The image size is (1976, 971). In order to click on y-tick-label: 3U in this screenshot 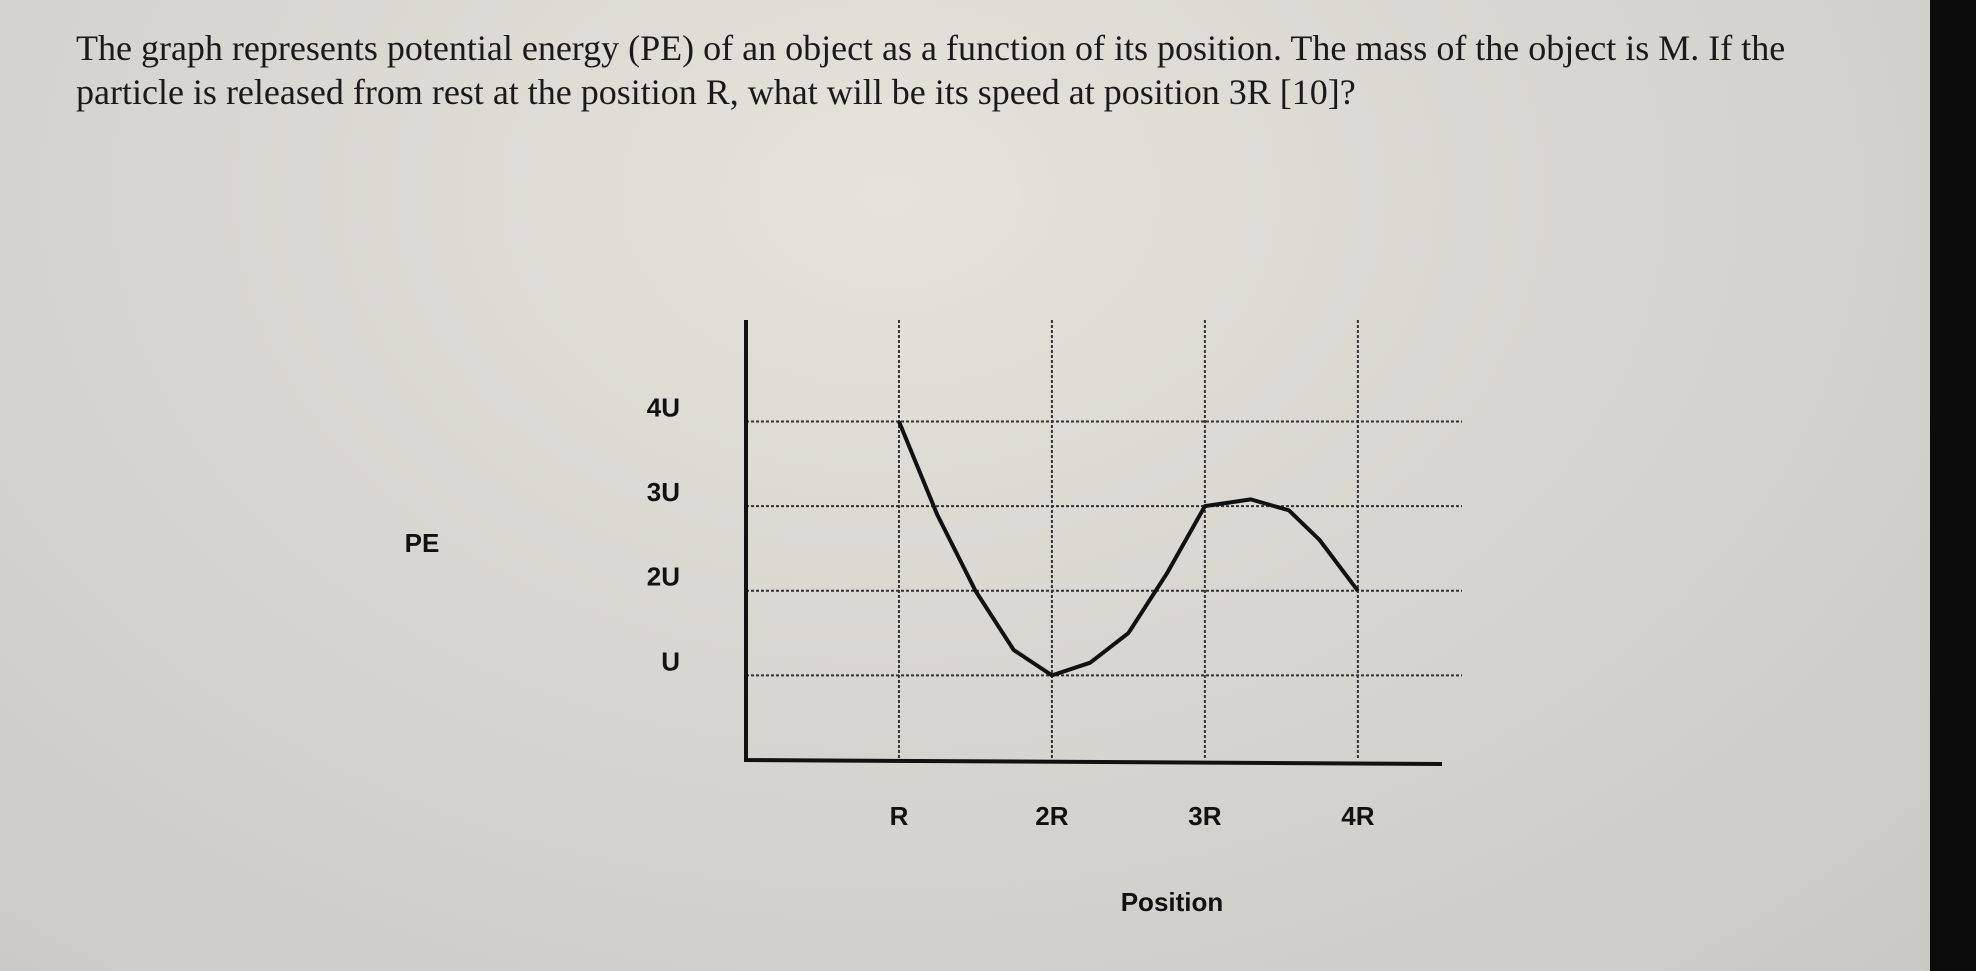, I will do `click(663, 492)`.